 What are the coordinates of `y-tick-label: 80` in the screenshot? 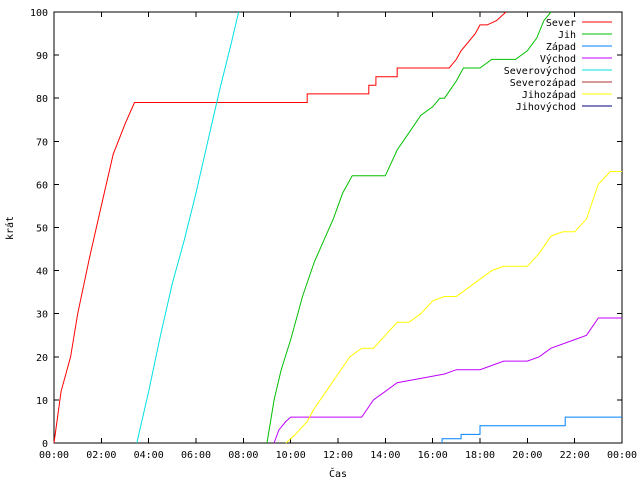 It's located at (42, 99).